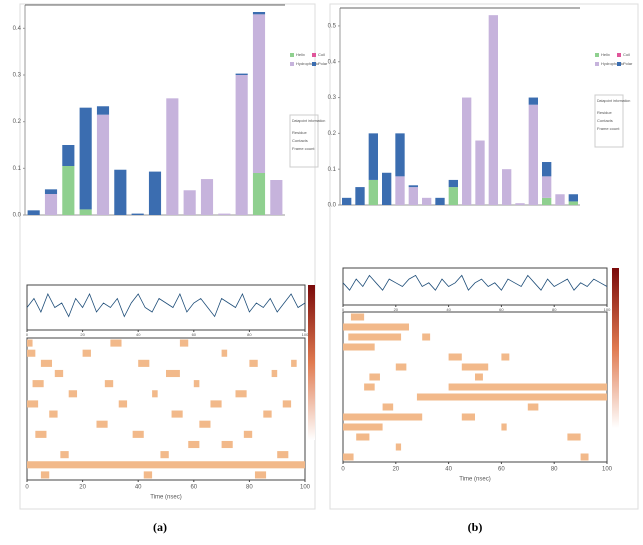 The width and height of the screenshot is (643, 545). I want to click on y-tick-label: 0.5, so click(332, 26).